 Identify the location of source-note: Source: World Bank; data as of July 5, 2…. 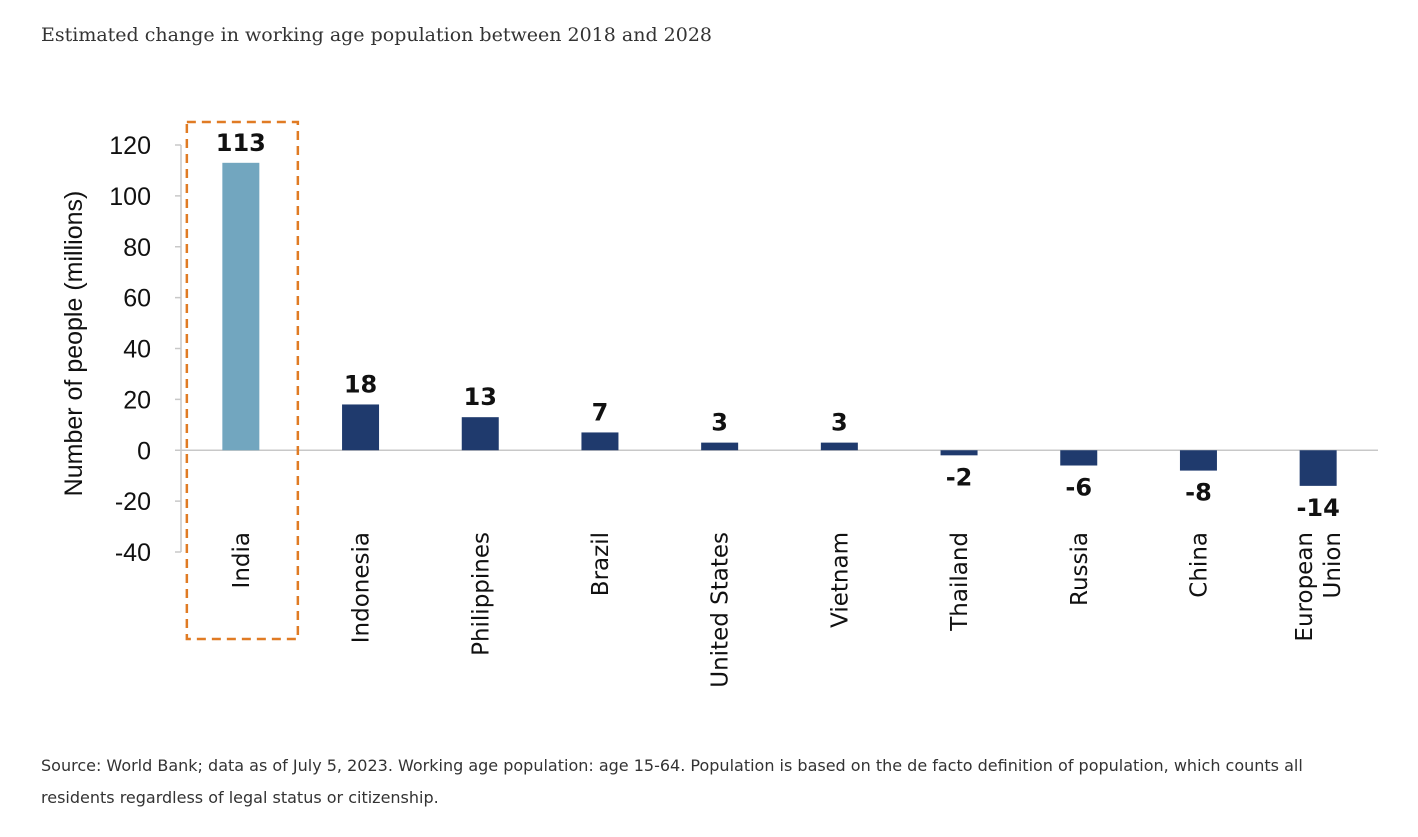
(672, 781).